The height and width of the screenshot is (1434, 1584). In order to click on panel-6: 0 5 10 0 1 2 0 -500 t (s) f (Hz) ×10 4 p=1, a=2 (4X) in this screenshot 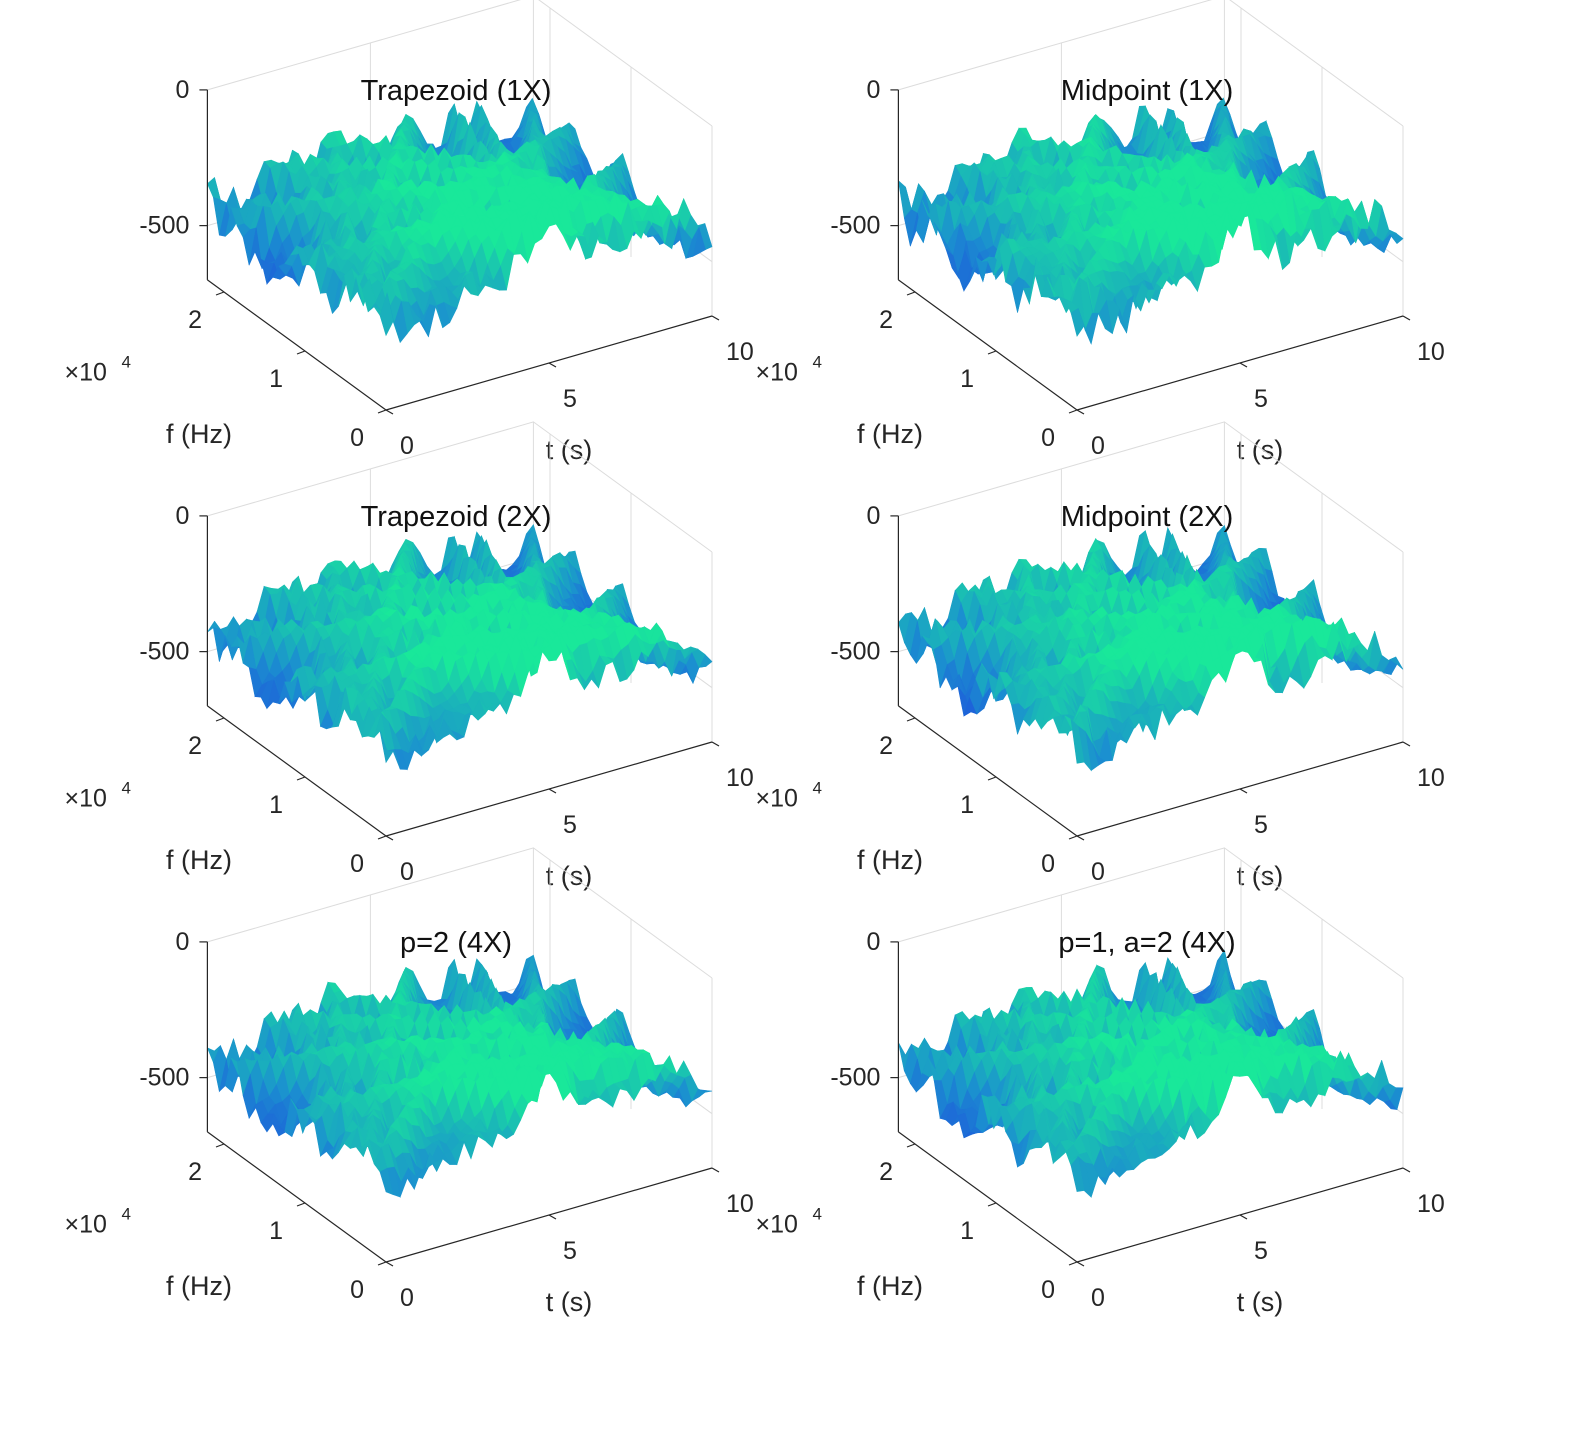, I will do `click(1100, 1082)`.